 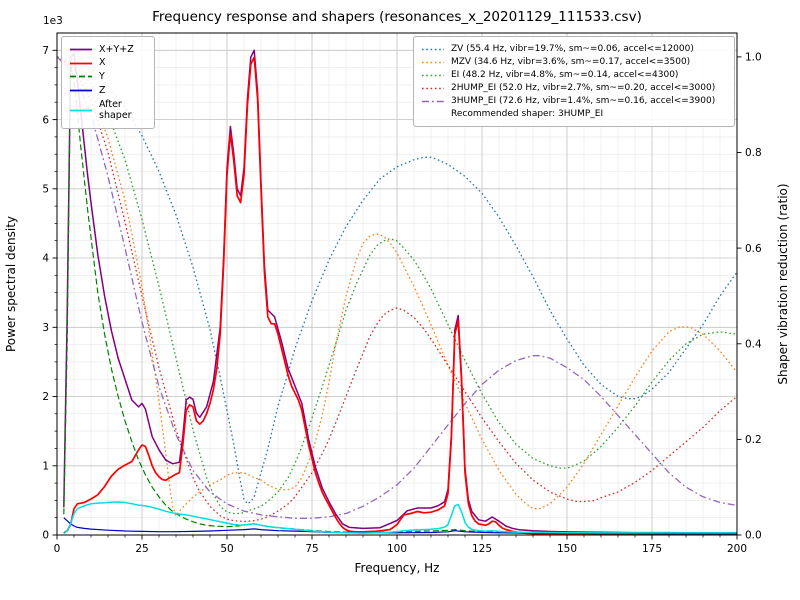 What do you see at coordinates (141, 549) in the screenshot?
I see `svg-text: 25` at bounding box center [141, 549].